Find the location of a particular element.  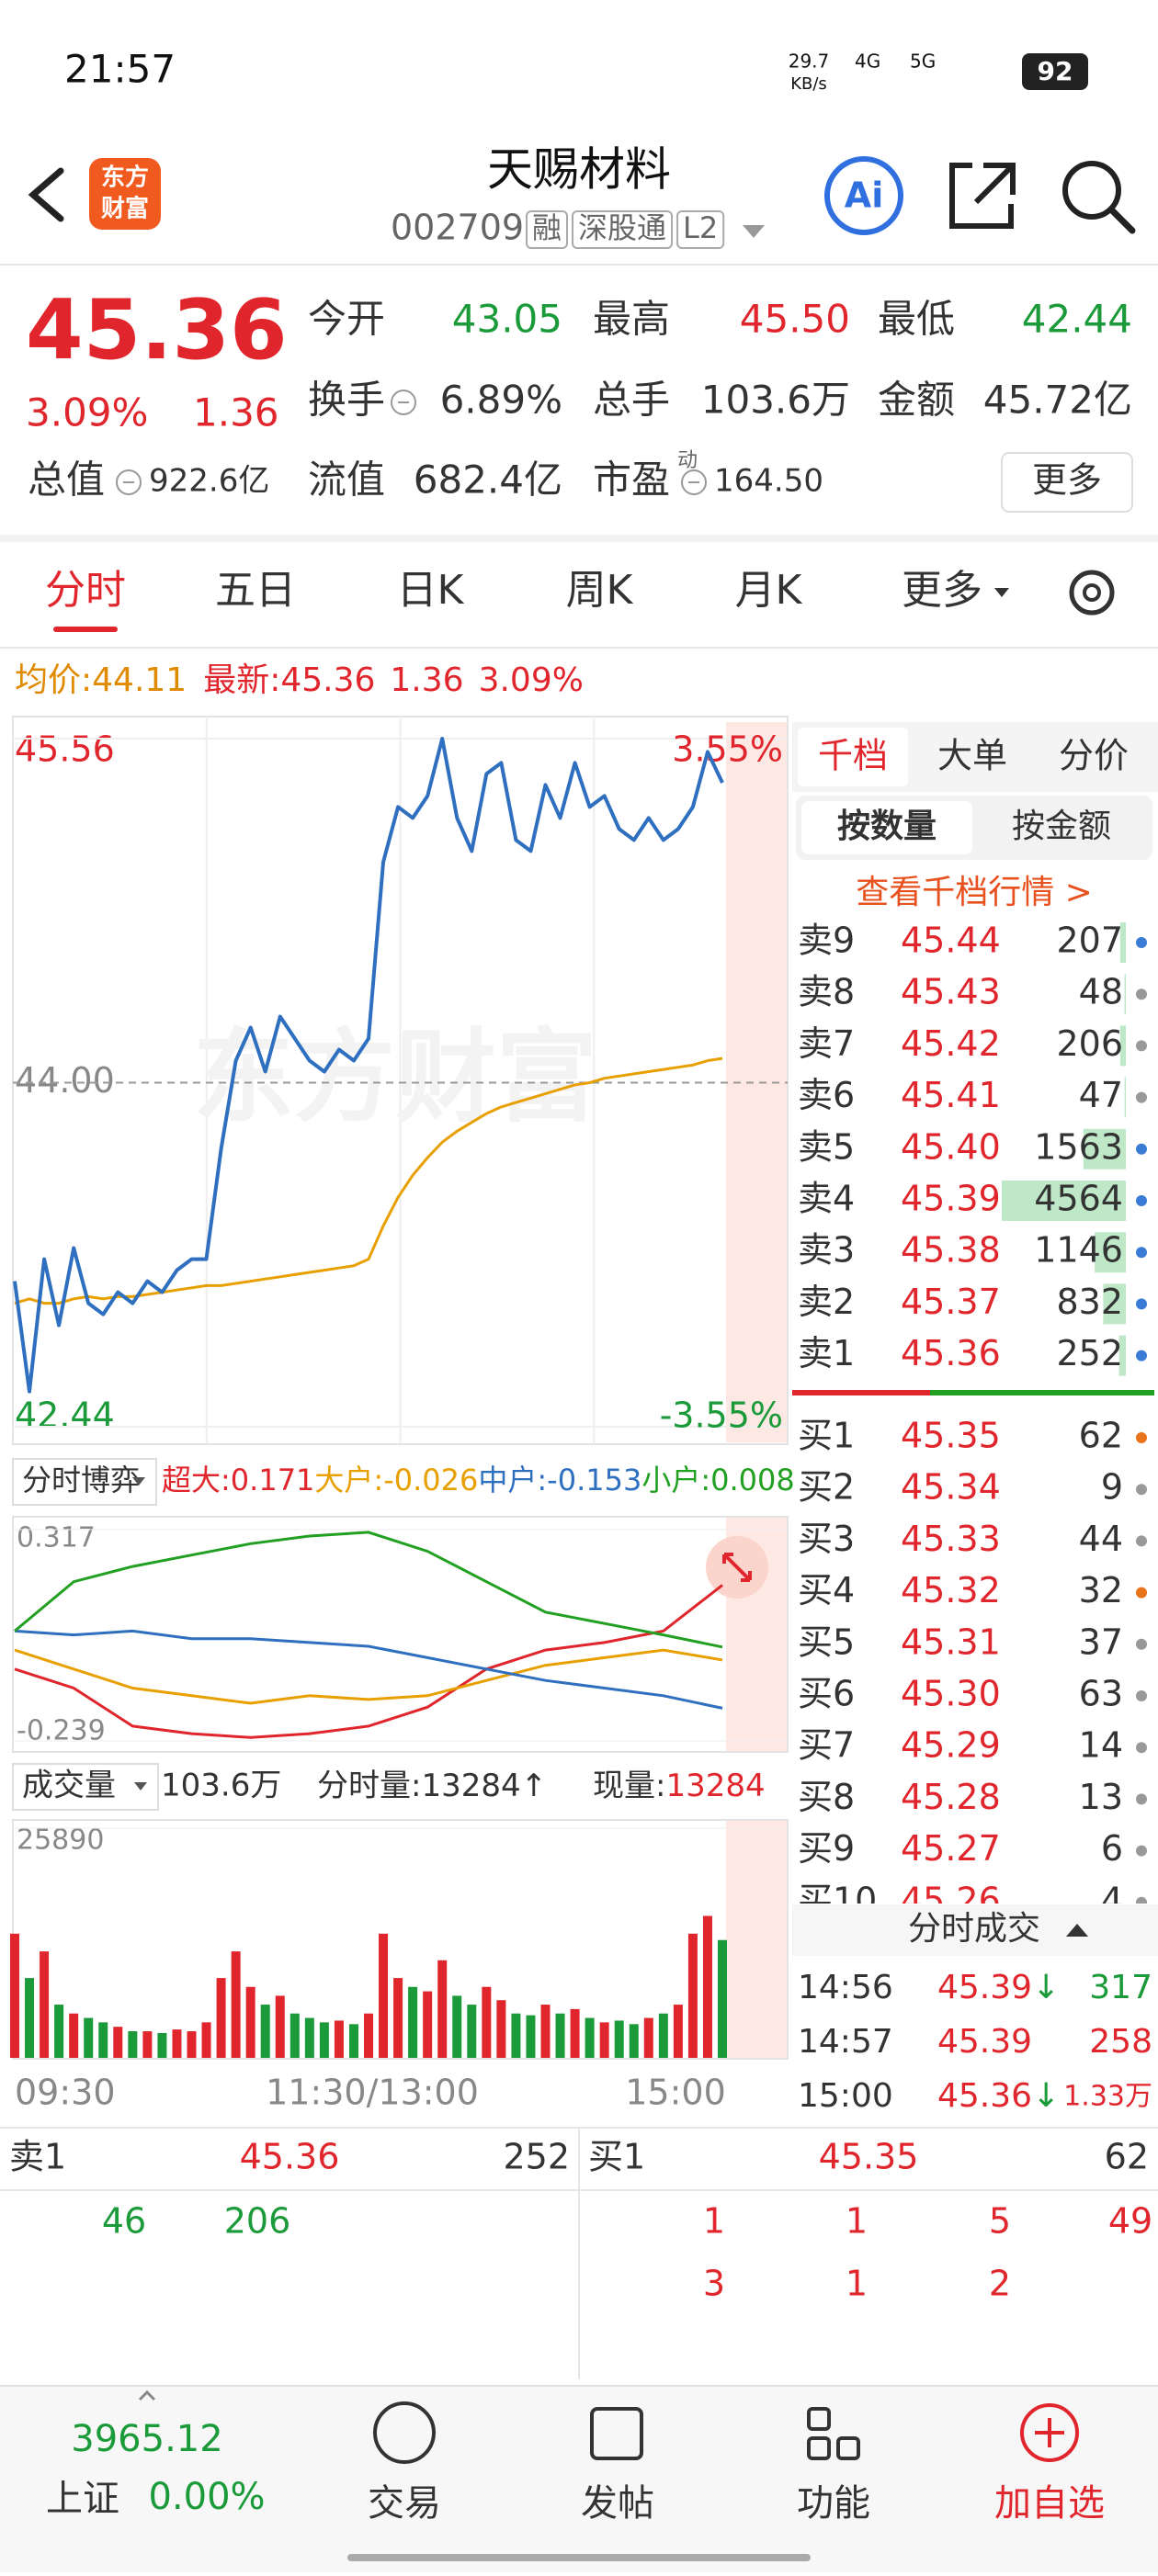

mode-tab: 按数量 is located at coordinates (887, 826).